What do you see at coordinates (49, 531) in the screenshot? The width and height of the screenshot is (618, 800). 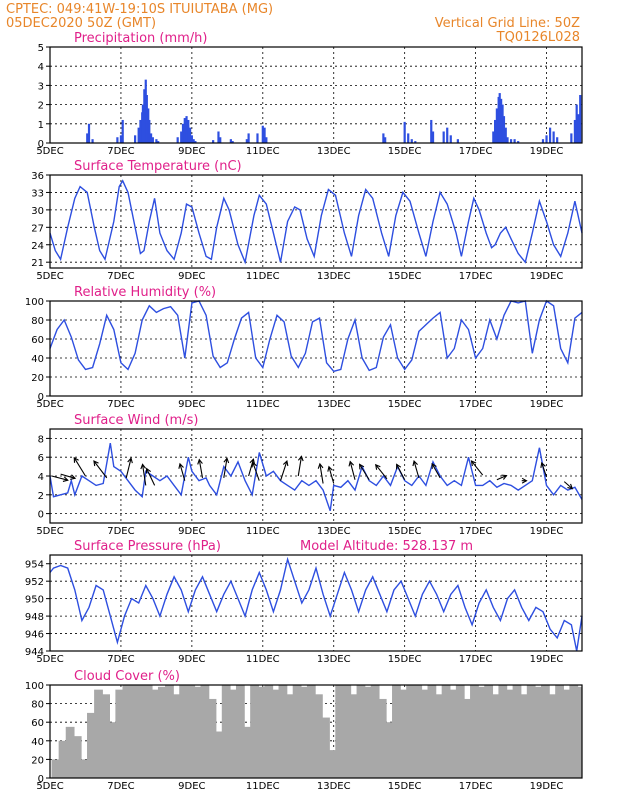 I see `wind-xtick-label: 5DEC` at bounding box center [49, 531].